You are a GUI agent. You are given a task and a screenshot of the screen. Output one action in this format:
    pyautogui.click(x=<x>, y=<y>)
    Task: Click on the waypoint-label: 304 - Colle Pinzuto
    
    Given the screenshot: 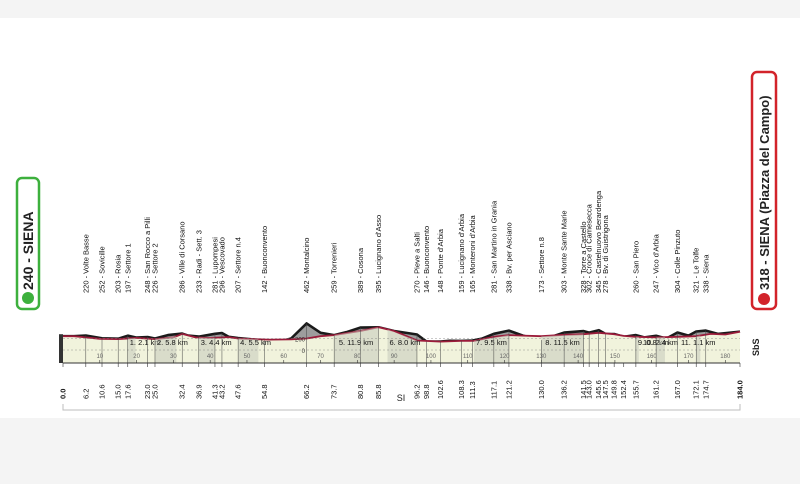 What is the action you would take?
    pyautogui.click(x=677, y=261)
    